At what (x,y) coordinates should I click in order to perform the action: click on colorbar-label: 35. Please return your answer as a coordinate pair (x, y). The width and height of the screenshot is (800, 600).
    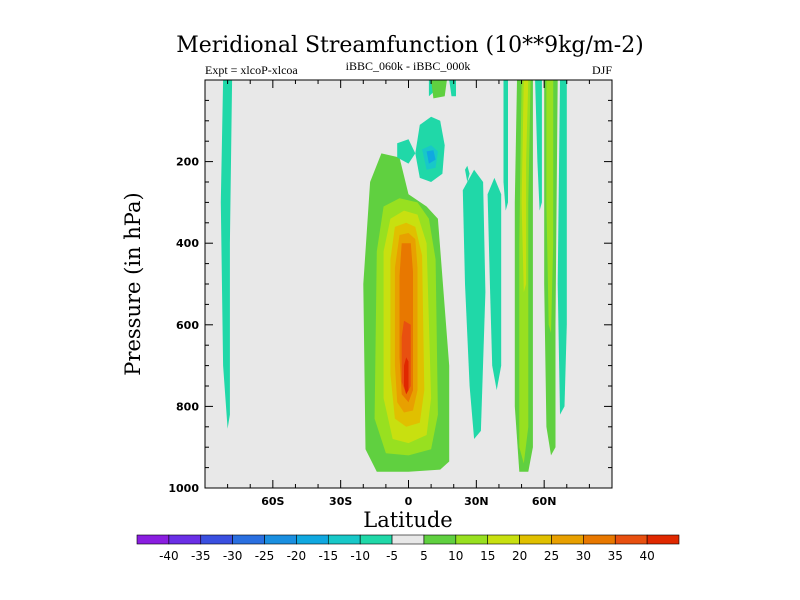
    Looking at the image, I should click on (615, 556).